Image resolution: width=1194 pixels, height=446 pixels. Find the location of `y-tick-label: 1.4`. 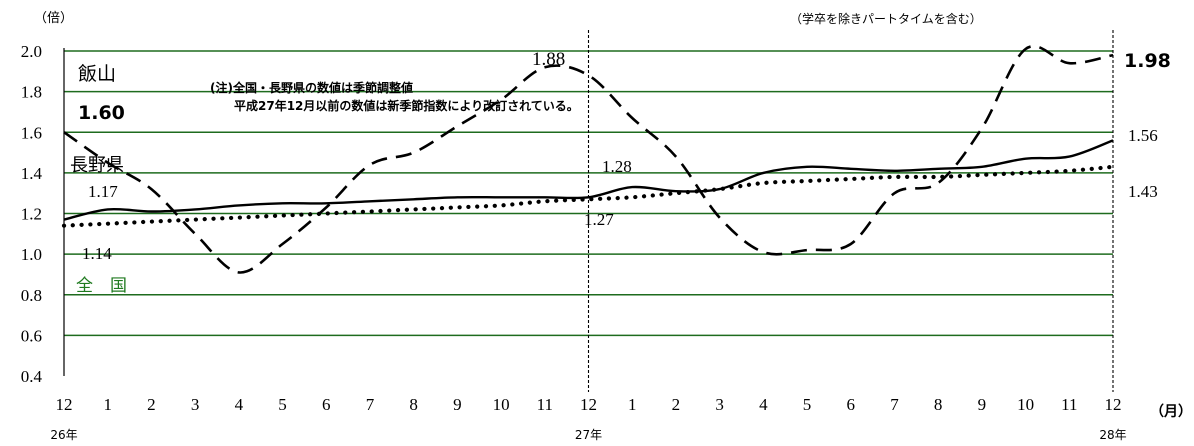

y-tick-label: 1.4 is located at coordinates (32, 173).